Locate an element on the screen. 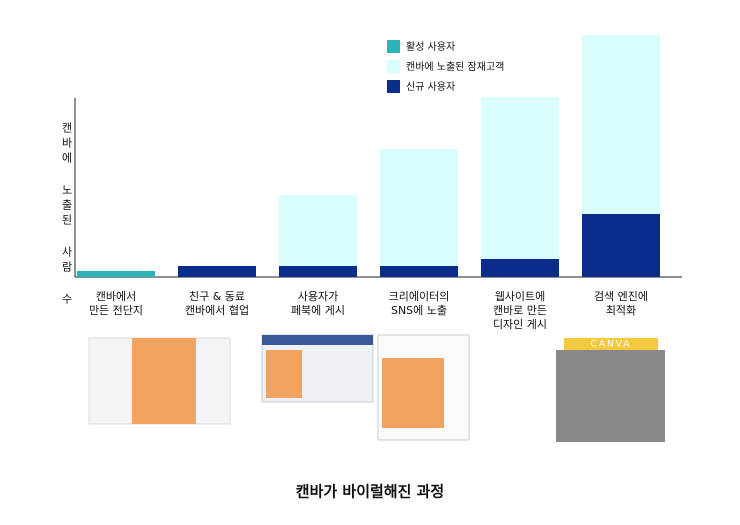 Image resolution: width=740 pixels, height=525 pixels. x-tick-label: SNS에 노출 is located at coordinates (419, 310).